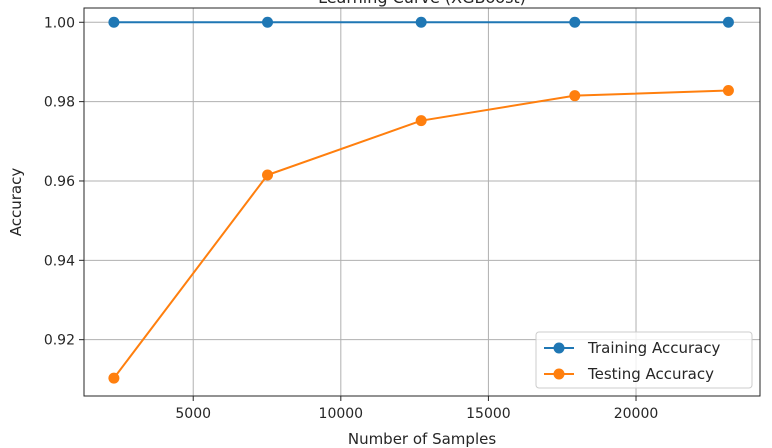 The image size is (772, 448). I want to click on legend: Training Accuracy Testing Accuracy, so click(644, 360).